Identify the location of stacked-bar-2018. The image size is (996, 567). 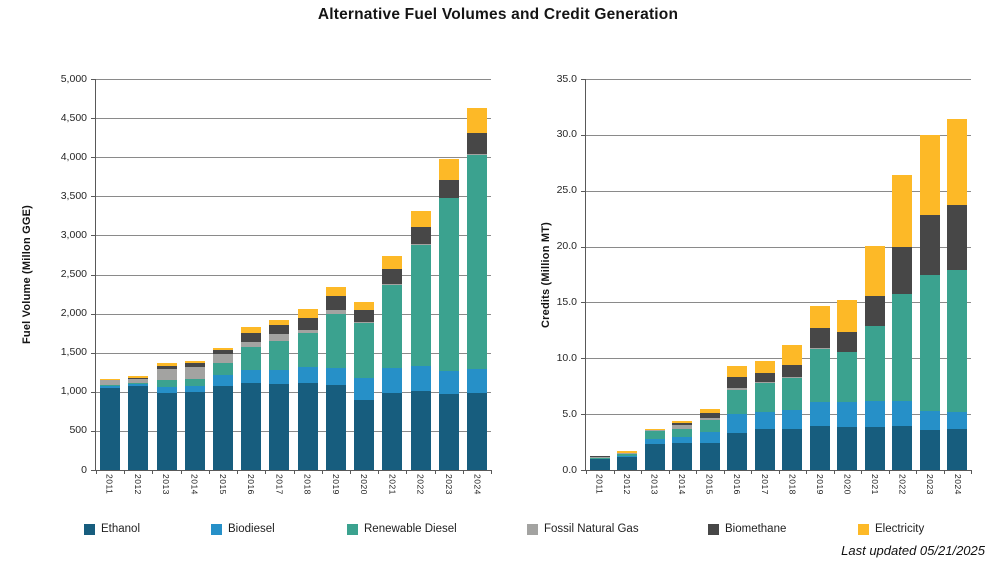
(792, 407).